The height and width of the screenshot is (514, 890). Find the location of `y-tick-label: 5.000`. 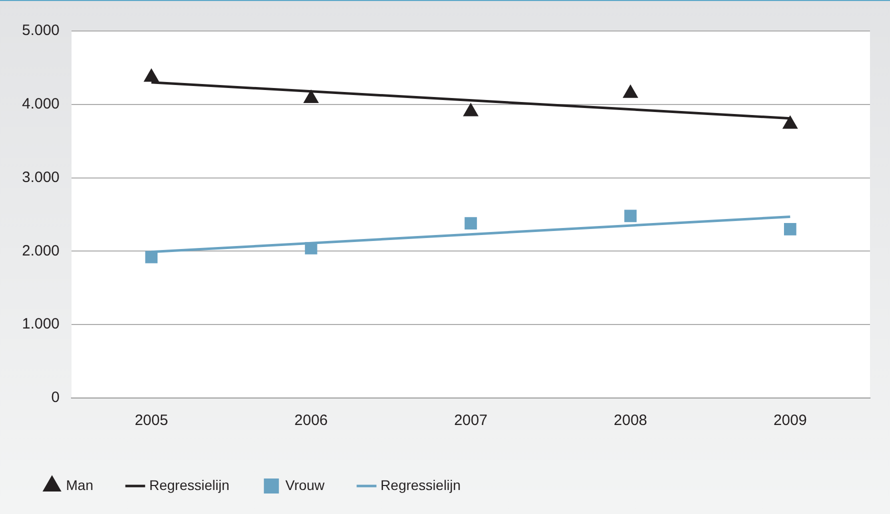

y-tick-label: 5.000 is located at coordinates (41, 31).